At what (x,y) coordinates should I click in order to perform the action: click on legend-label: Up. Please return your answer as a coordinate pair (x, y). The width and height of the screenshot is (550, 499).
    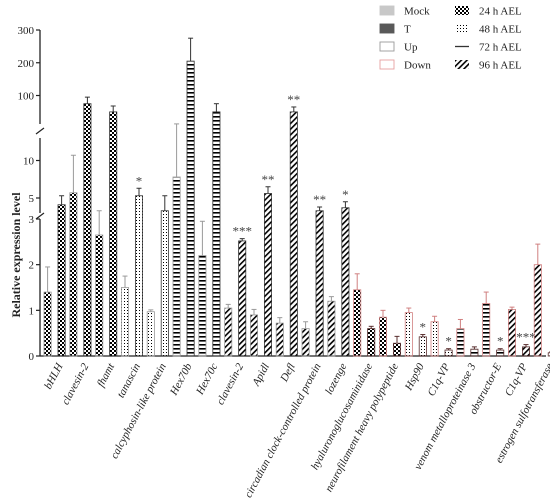
    Looking at the image, I should click on (411, 48).